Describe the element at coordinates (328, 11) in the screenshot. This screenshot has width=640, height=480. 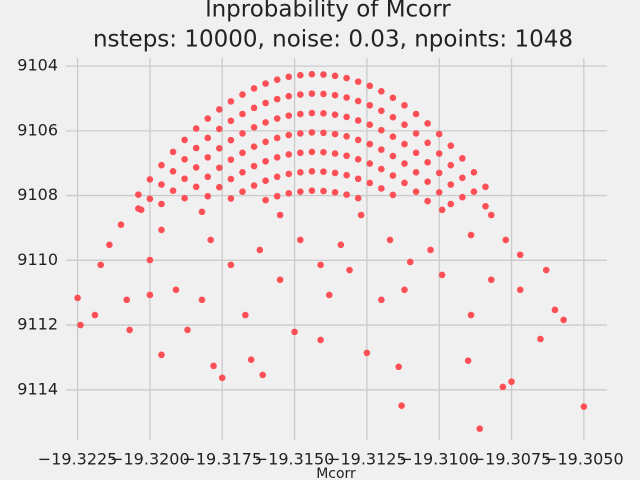
I see `chart-title: lnprobability of Mcorr` at that location.